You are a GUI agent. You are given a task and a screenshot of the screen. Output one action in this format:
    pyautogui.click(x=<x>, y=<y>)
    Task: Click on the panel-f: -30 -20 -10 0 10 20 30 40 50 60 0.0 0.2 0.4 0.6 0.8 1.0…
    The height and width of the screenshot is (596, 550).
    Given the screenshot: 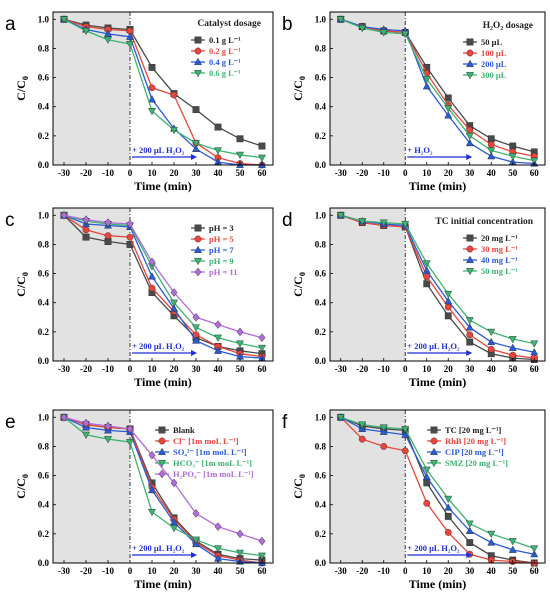 What is the action you would take?
    pyautogui.click(x=414, y=500)
    